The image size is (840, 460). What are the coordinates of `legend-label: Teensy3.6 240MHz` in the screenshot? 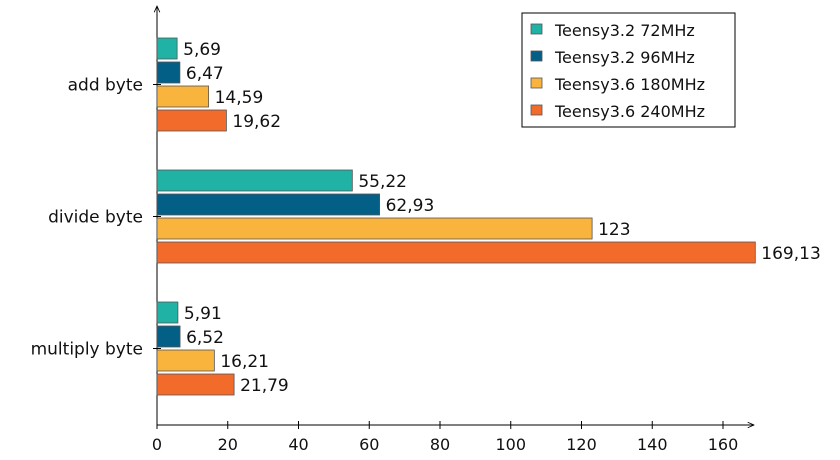 It's located at (629, 111).